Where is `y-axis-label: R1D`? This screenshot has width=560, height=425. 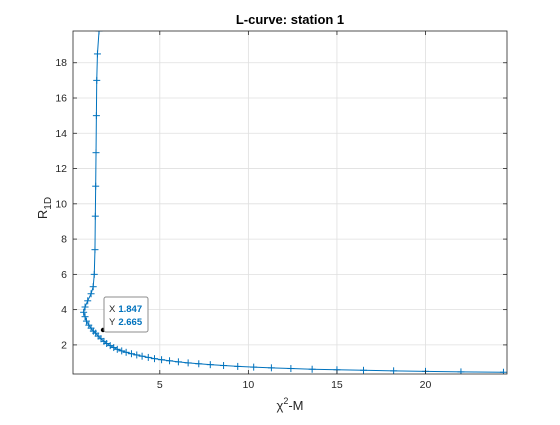
y-axis-label: R1D is located at coordinates (44, 208).